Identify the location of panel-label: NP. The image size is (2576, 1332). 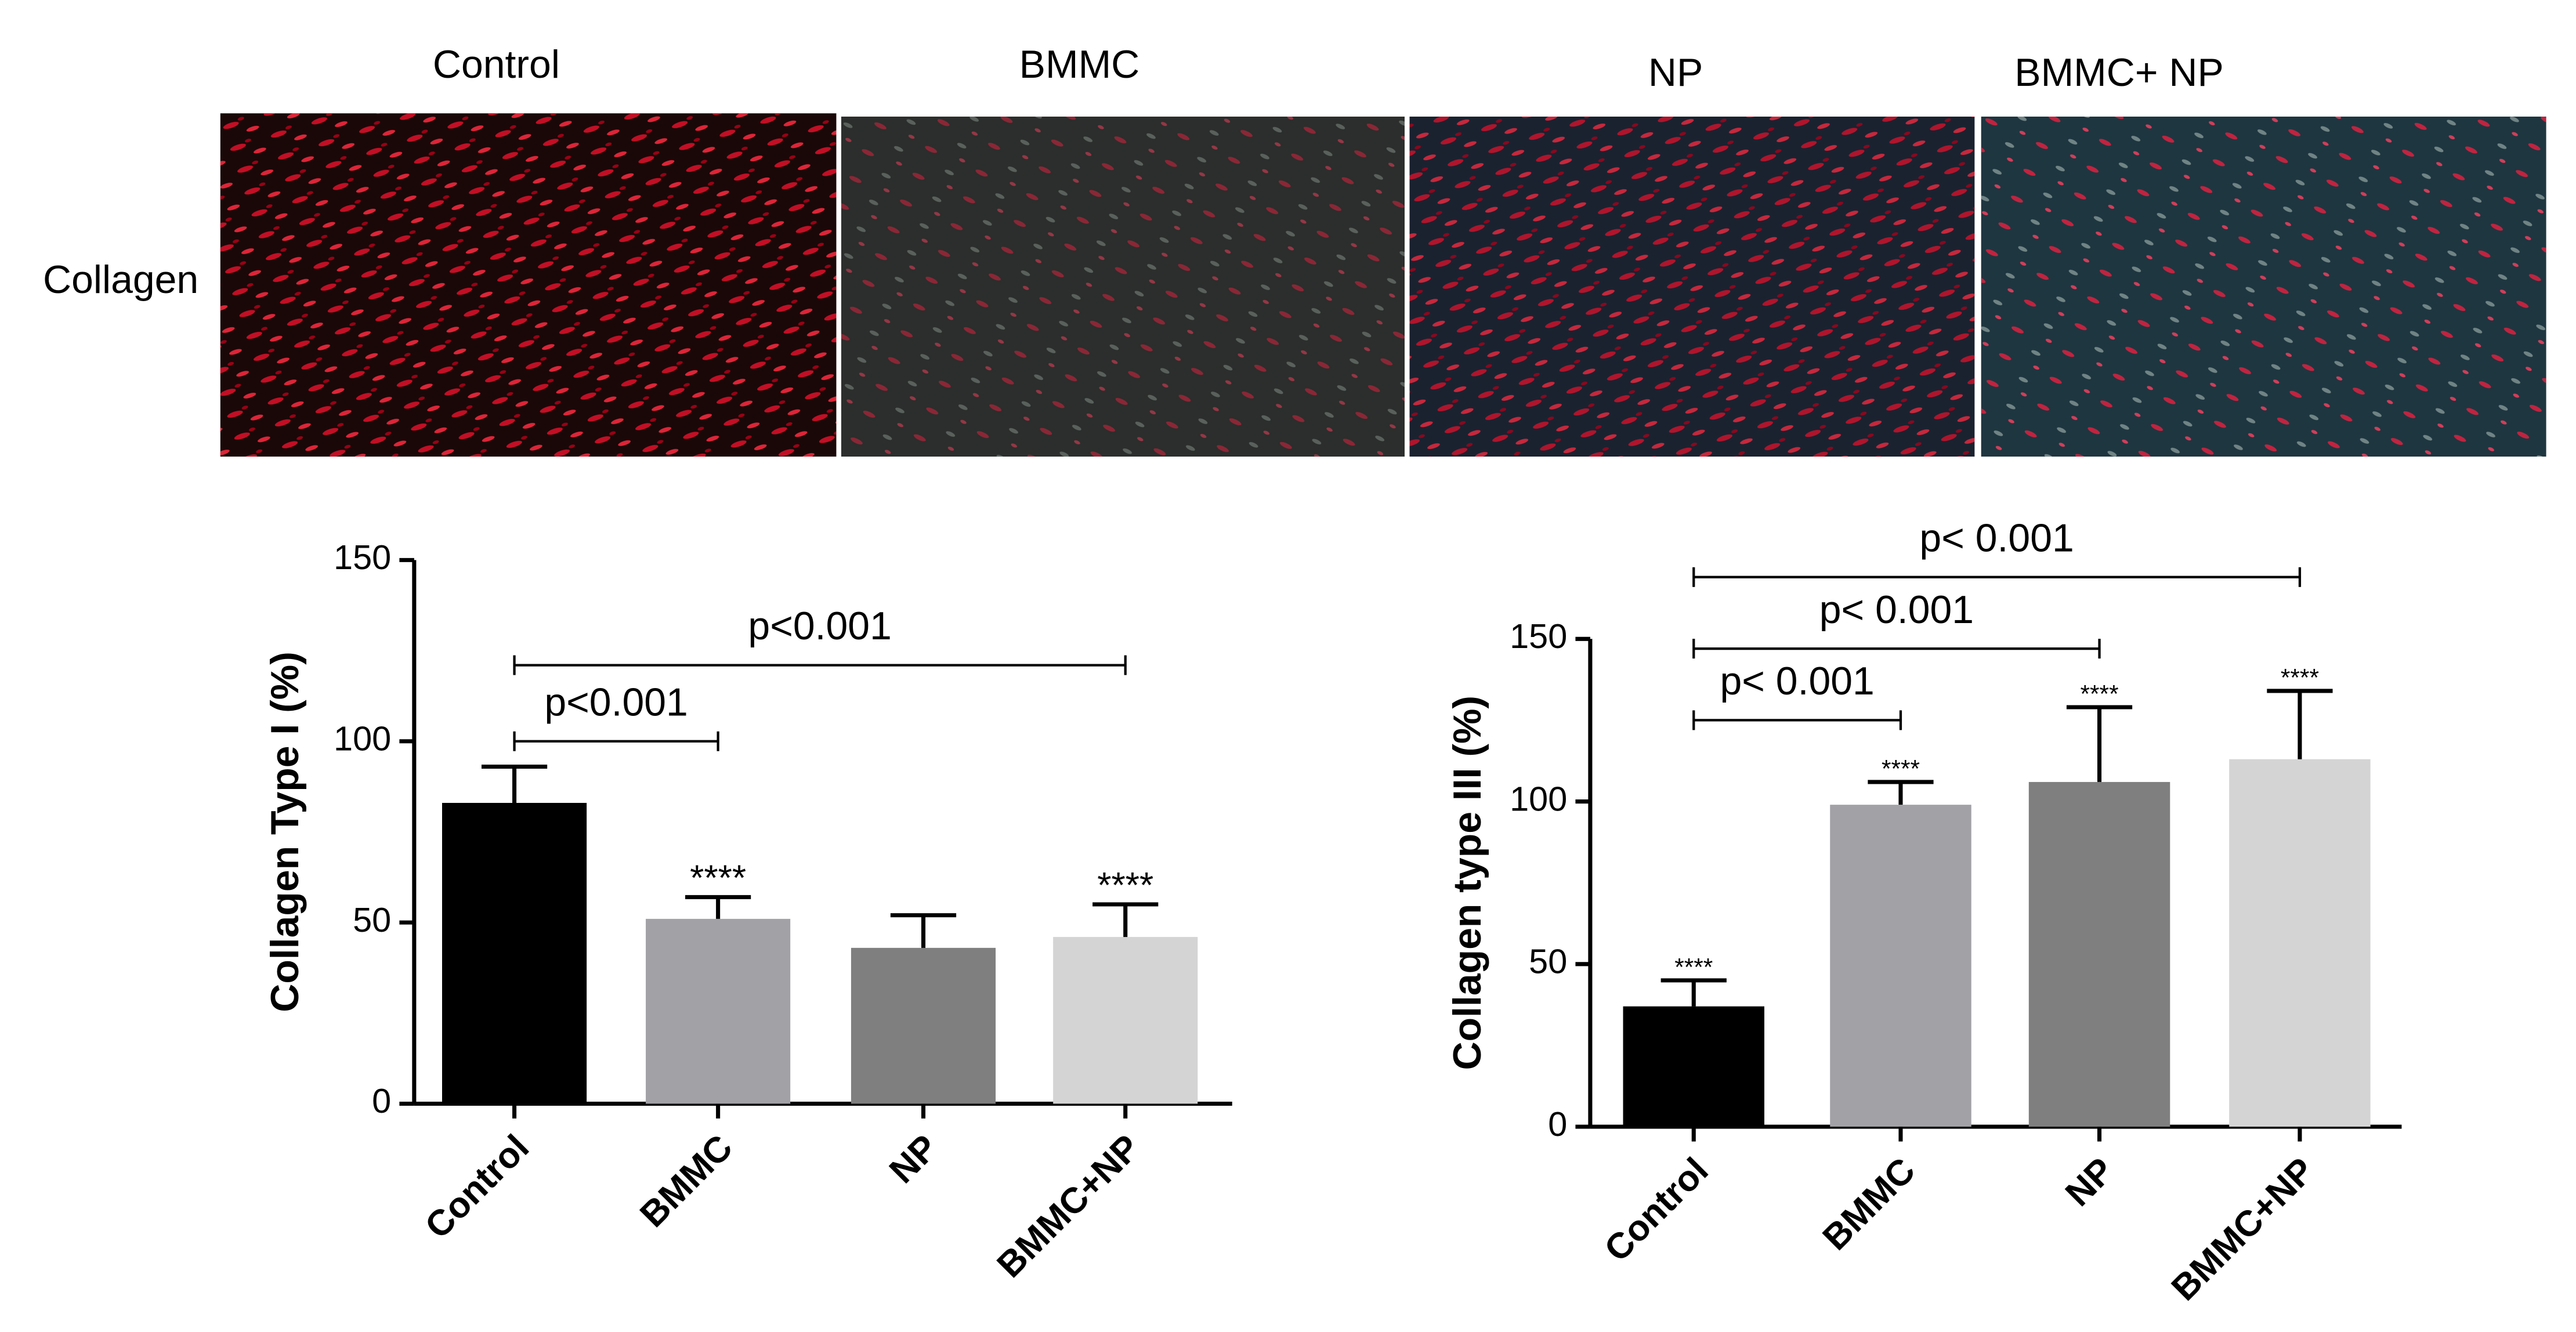
(1675, 72).